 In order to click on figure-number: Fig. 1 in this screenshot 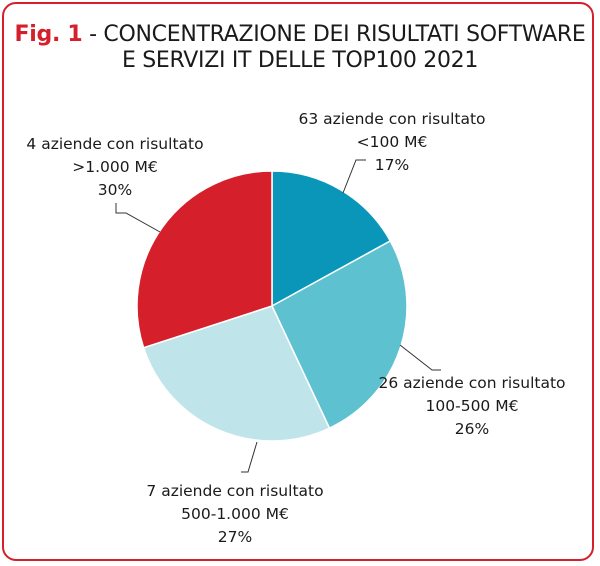, I will do `click(48, 34)`.